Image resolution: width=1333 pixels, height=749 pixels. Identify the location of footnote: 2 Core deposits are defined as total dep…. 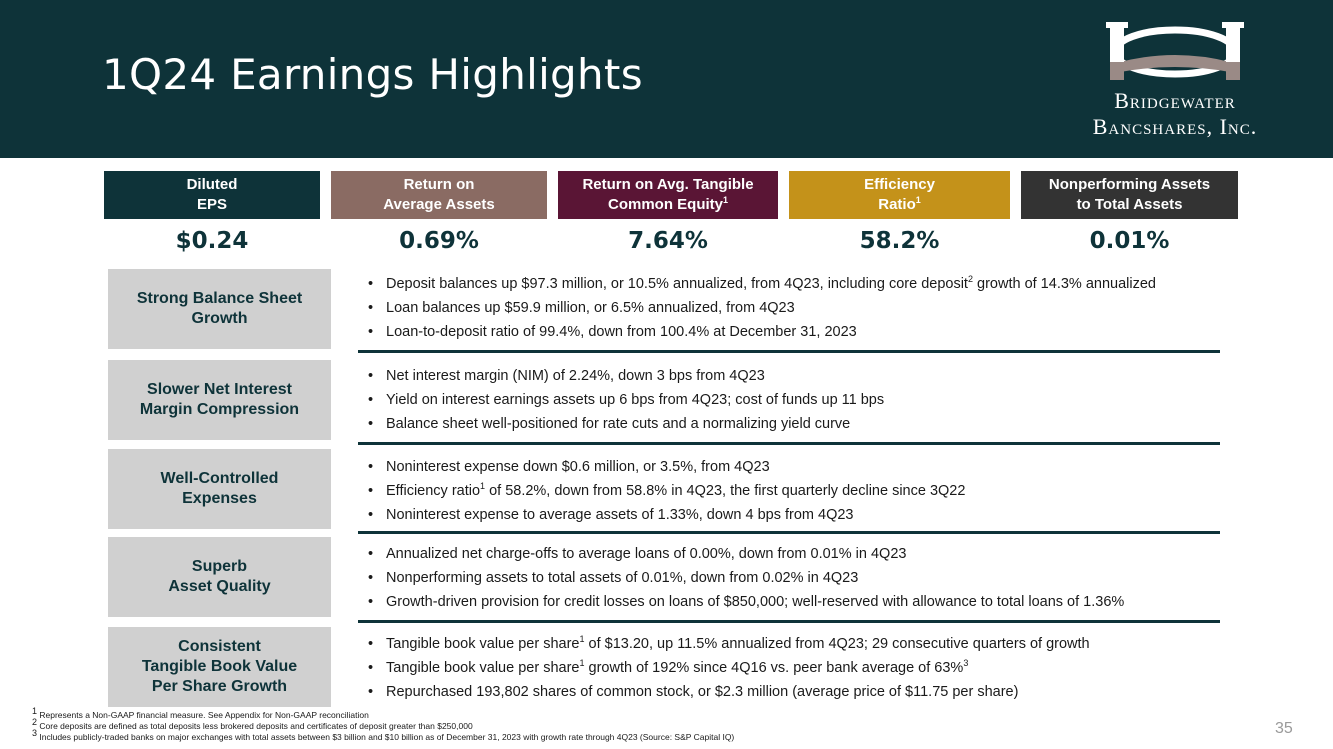
(252, 724).